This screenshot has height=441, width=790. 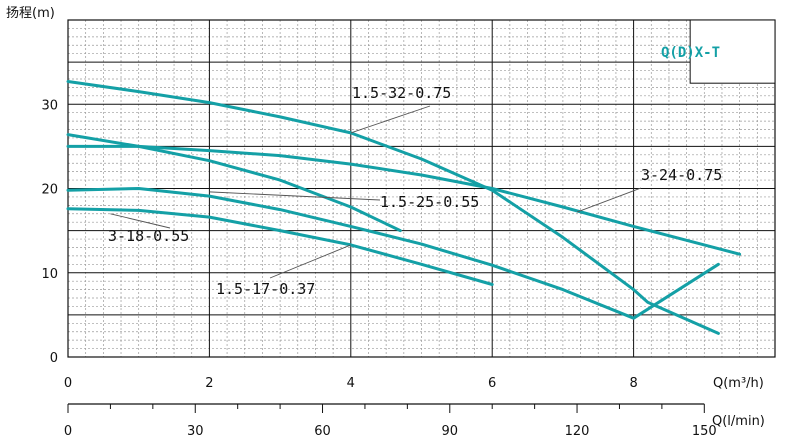 What do you see at coordinates (265, 289) in the screenshot?
I see `curve-label: 1.5-17-0.37` at bounding box center [265, 289].